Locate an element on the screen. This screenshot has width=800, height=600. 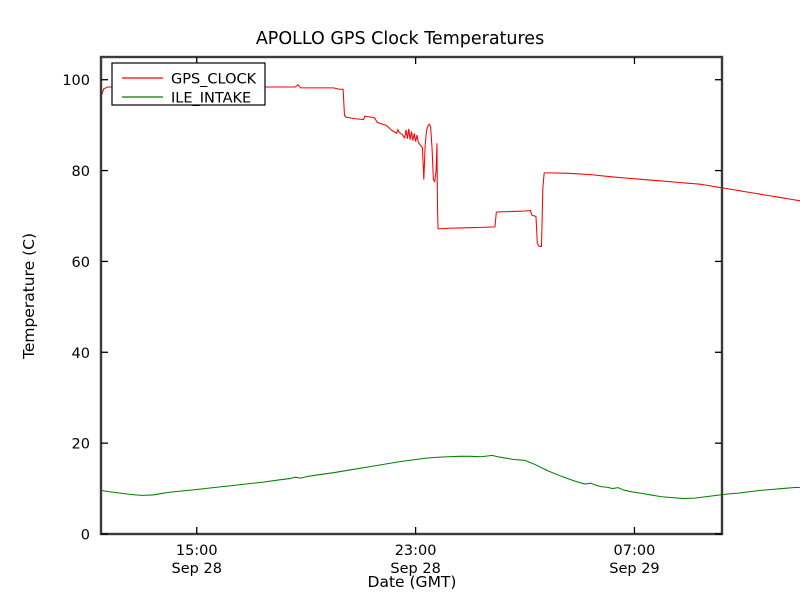
legend-entries: GPS_CLOCK ILE_INTAKE is located at coordinates (189, 89).